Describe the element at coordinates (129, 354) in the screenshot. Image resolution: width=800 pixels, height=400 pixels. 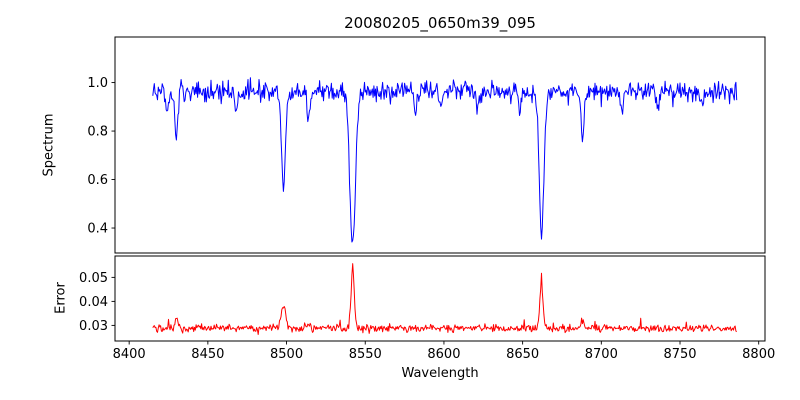
I see `x-tick-label: 8400` at that location.